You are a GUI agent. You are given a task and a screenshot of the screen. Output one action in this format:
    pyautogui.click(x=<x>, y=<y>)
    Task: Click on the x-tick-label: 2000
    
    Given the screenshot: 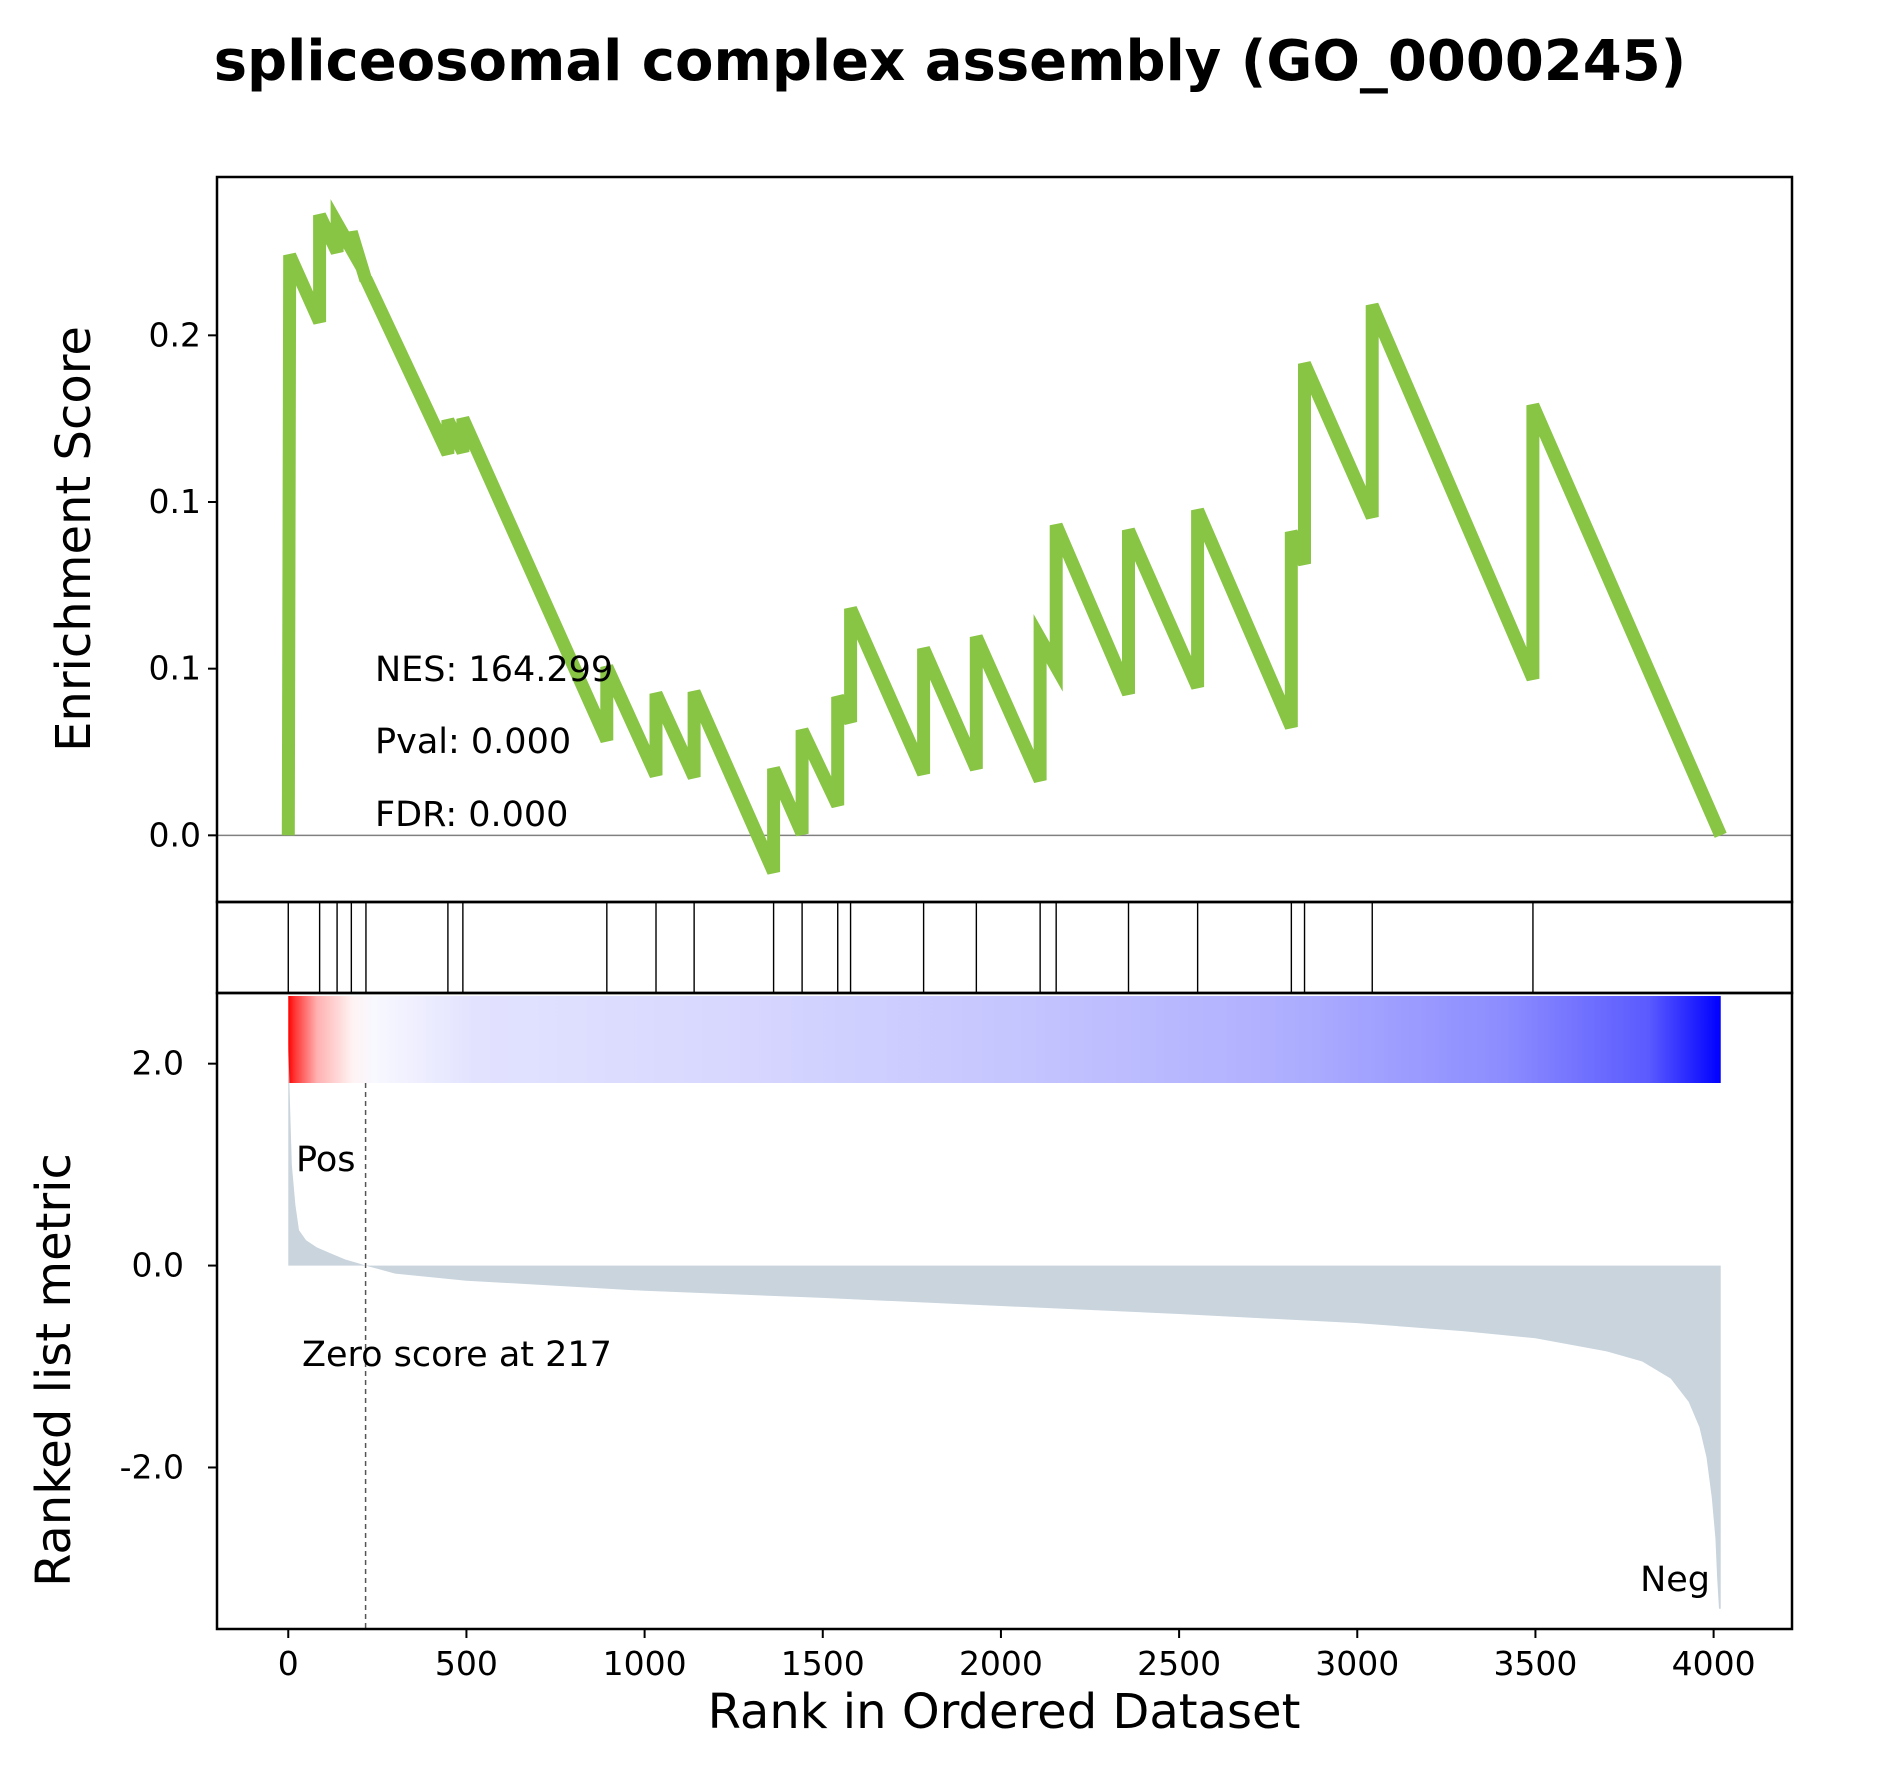 What is the action you would take?
    pyautogui.click(x=1001, y=1663)
    